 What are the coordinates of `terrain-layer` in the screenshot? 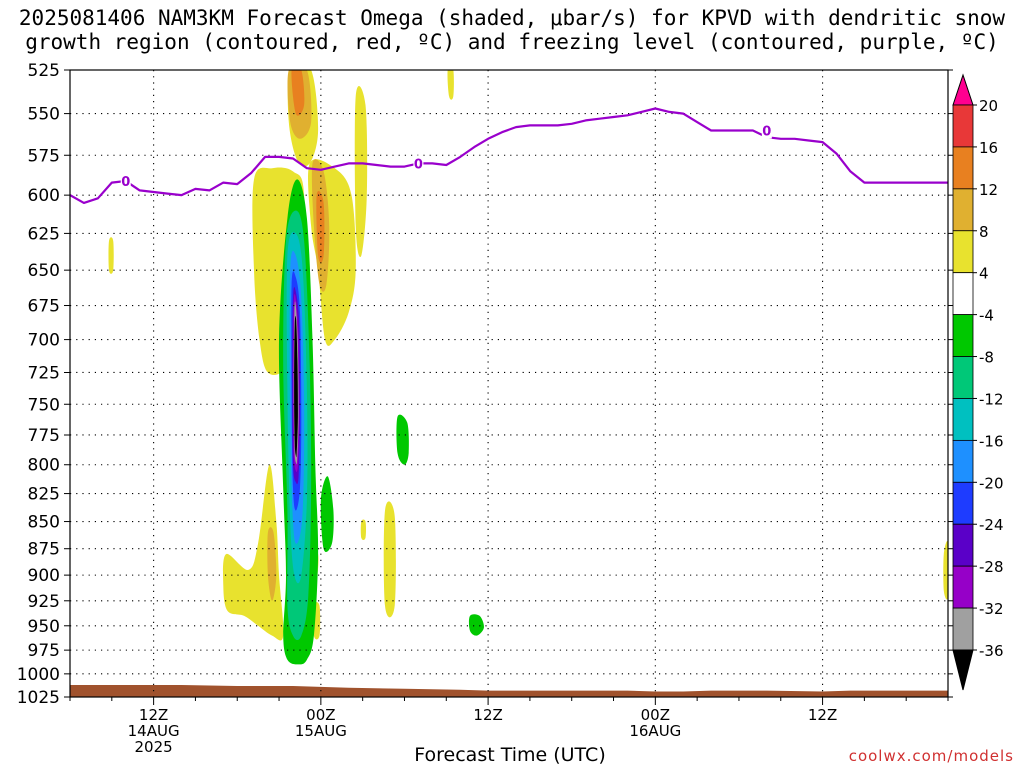 It's located at (509, 691).